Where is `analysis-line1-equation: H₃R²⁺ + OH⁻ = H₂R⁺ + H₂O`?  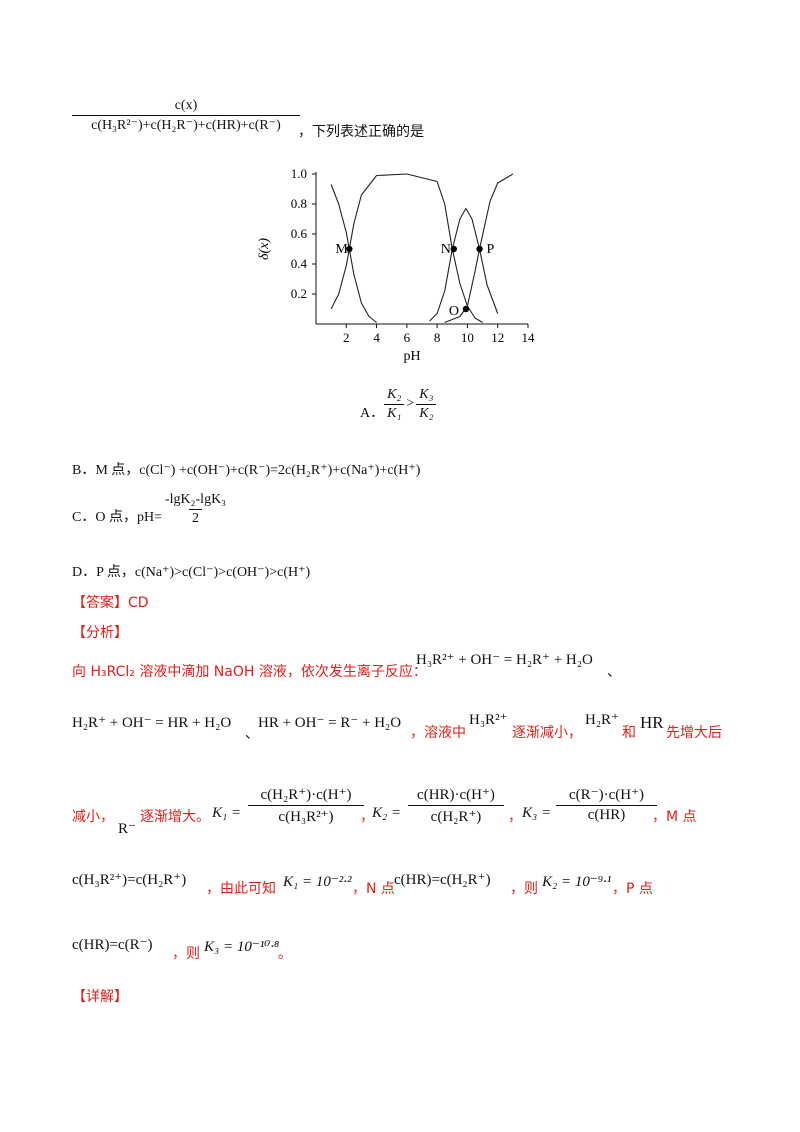
analysis-line1-equation: H₃R²⁺ + OH⁻ = H₂R⁺ + H₂O is located at coordinates (504, 660).